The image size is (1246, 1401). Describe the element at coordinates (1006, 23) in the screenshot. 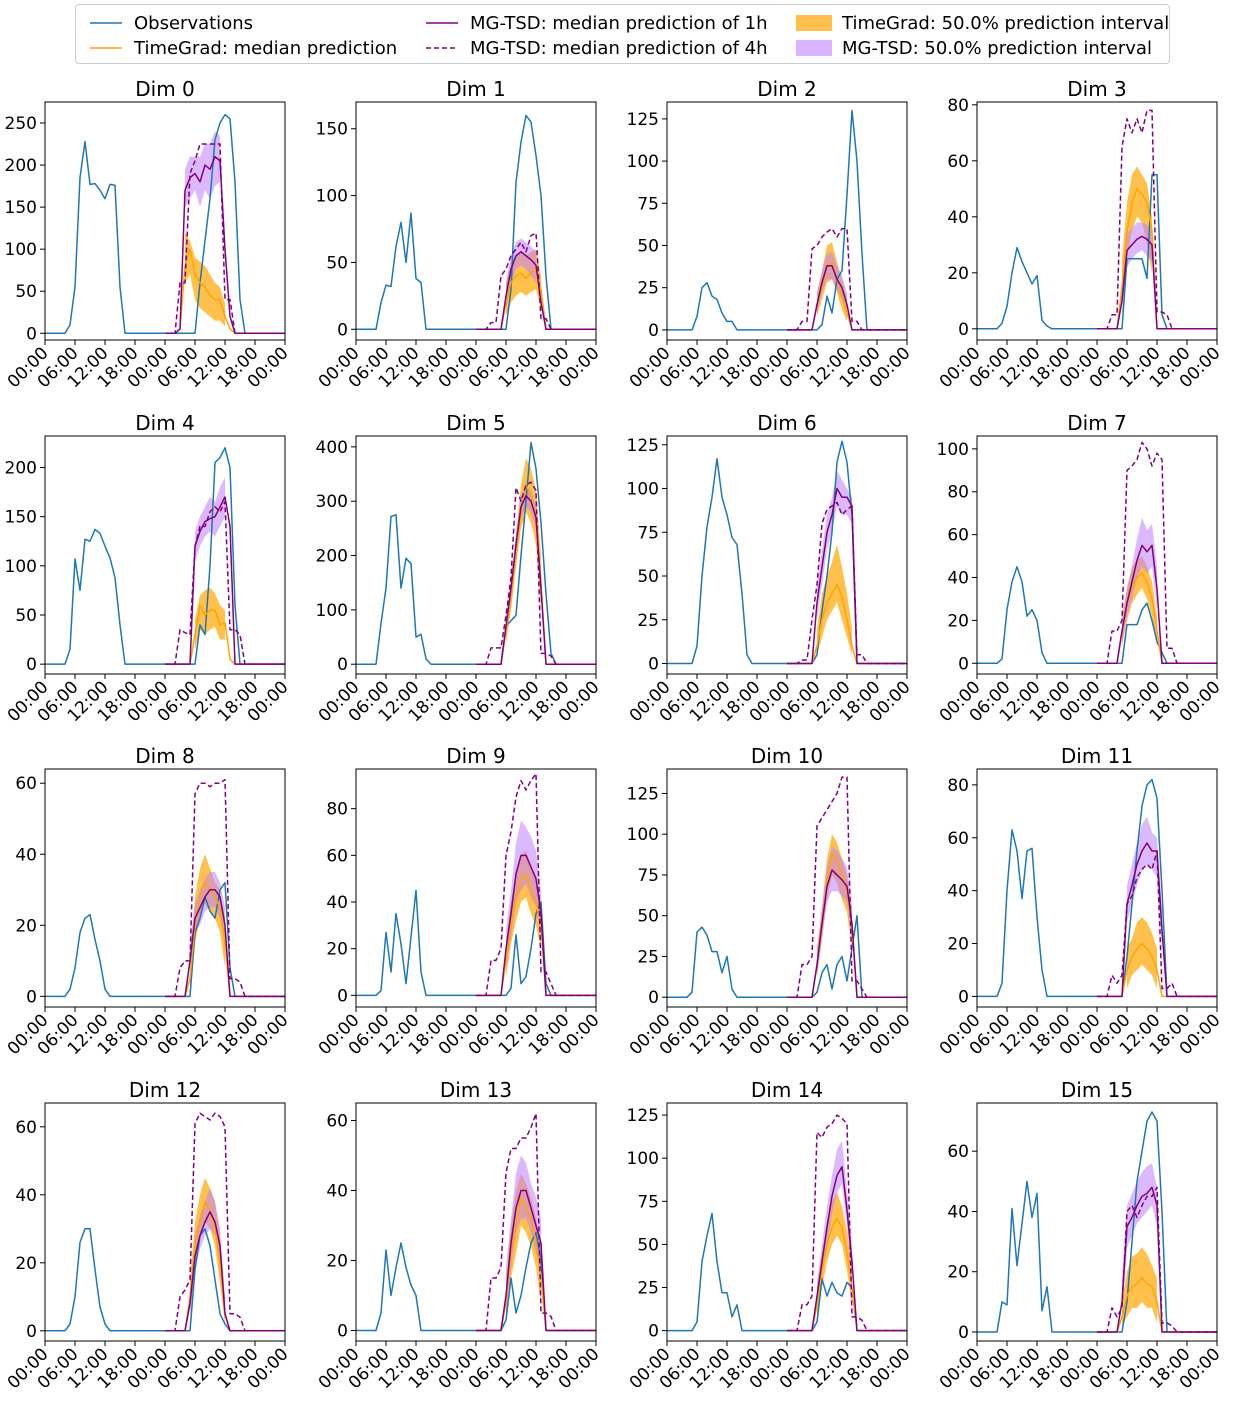

I see `legend-label: TimeGrad: 50.0% prediction interval` at that location.